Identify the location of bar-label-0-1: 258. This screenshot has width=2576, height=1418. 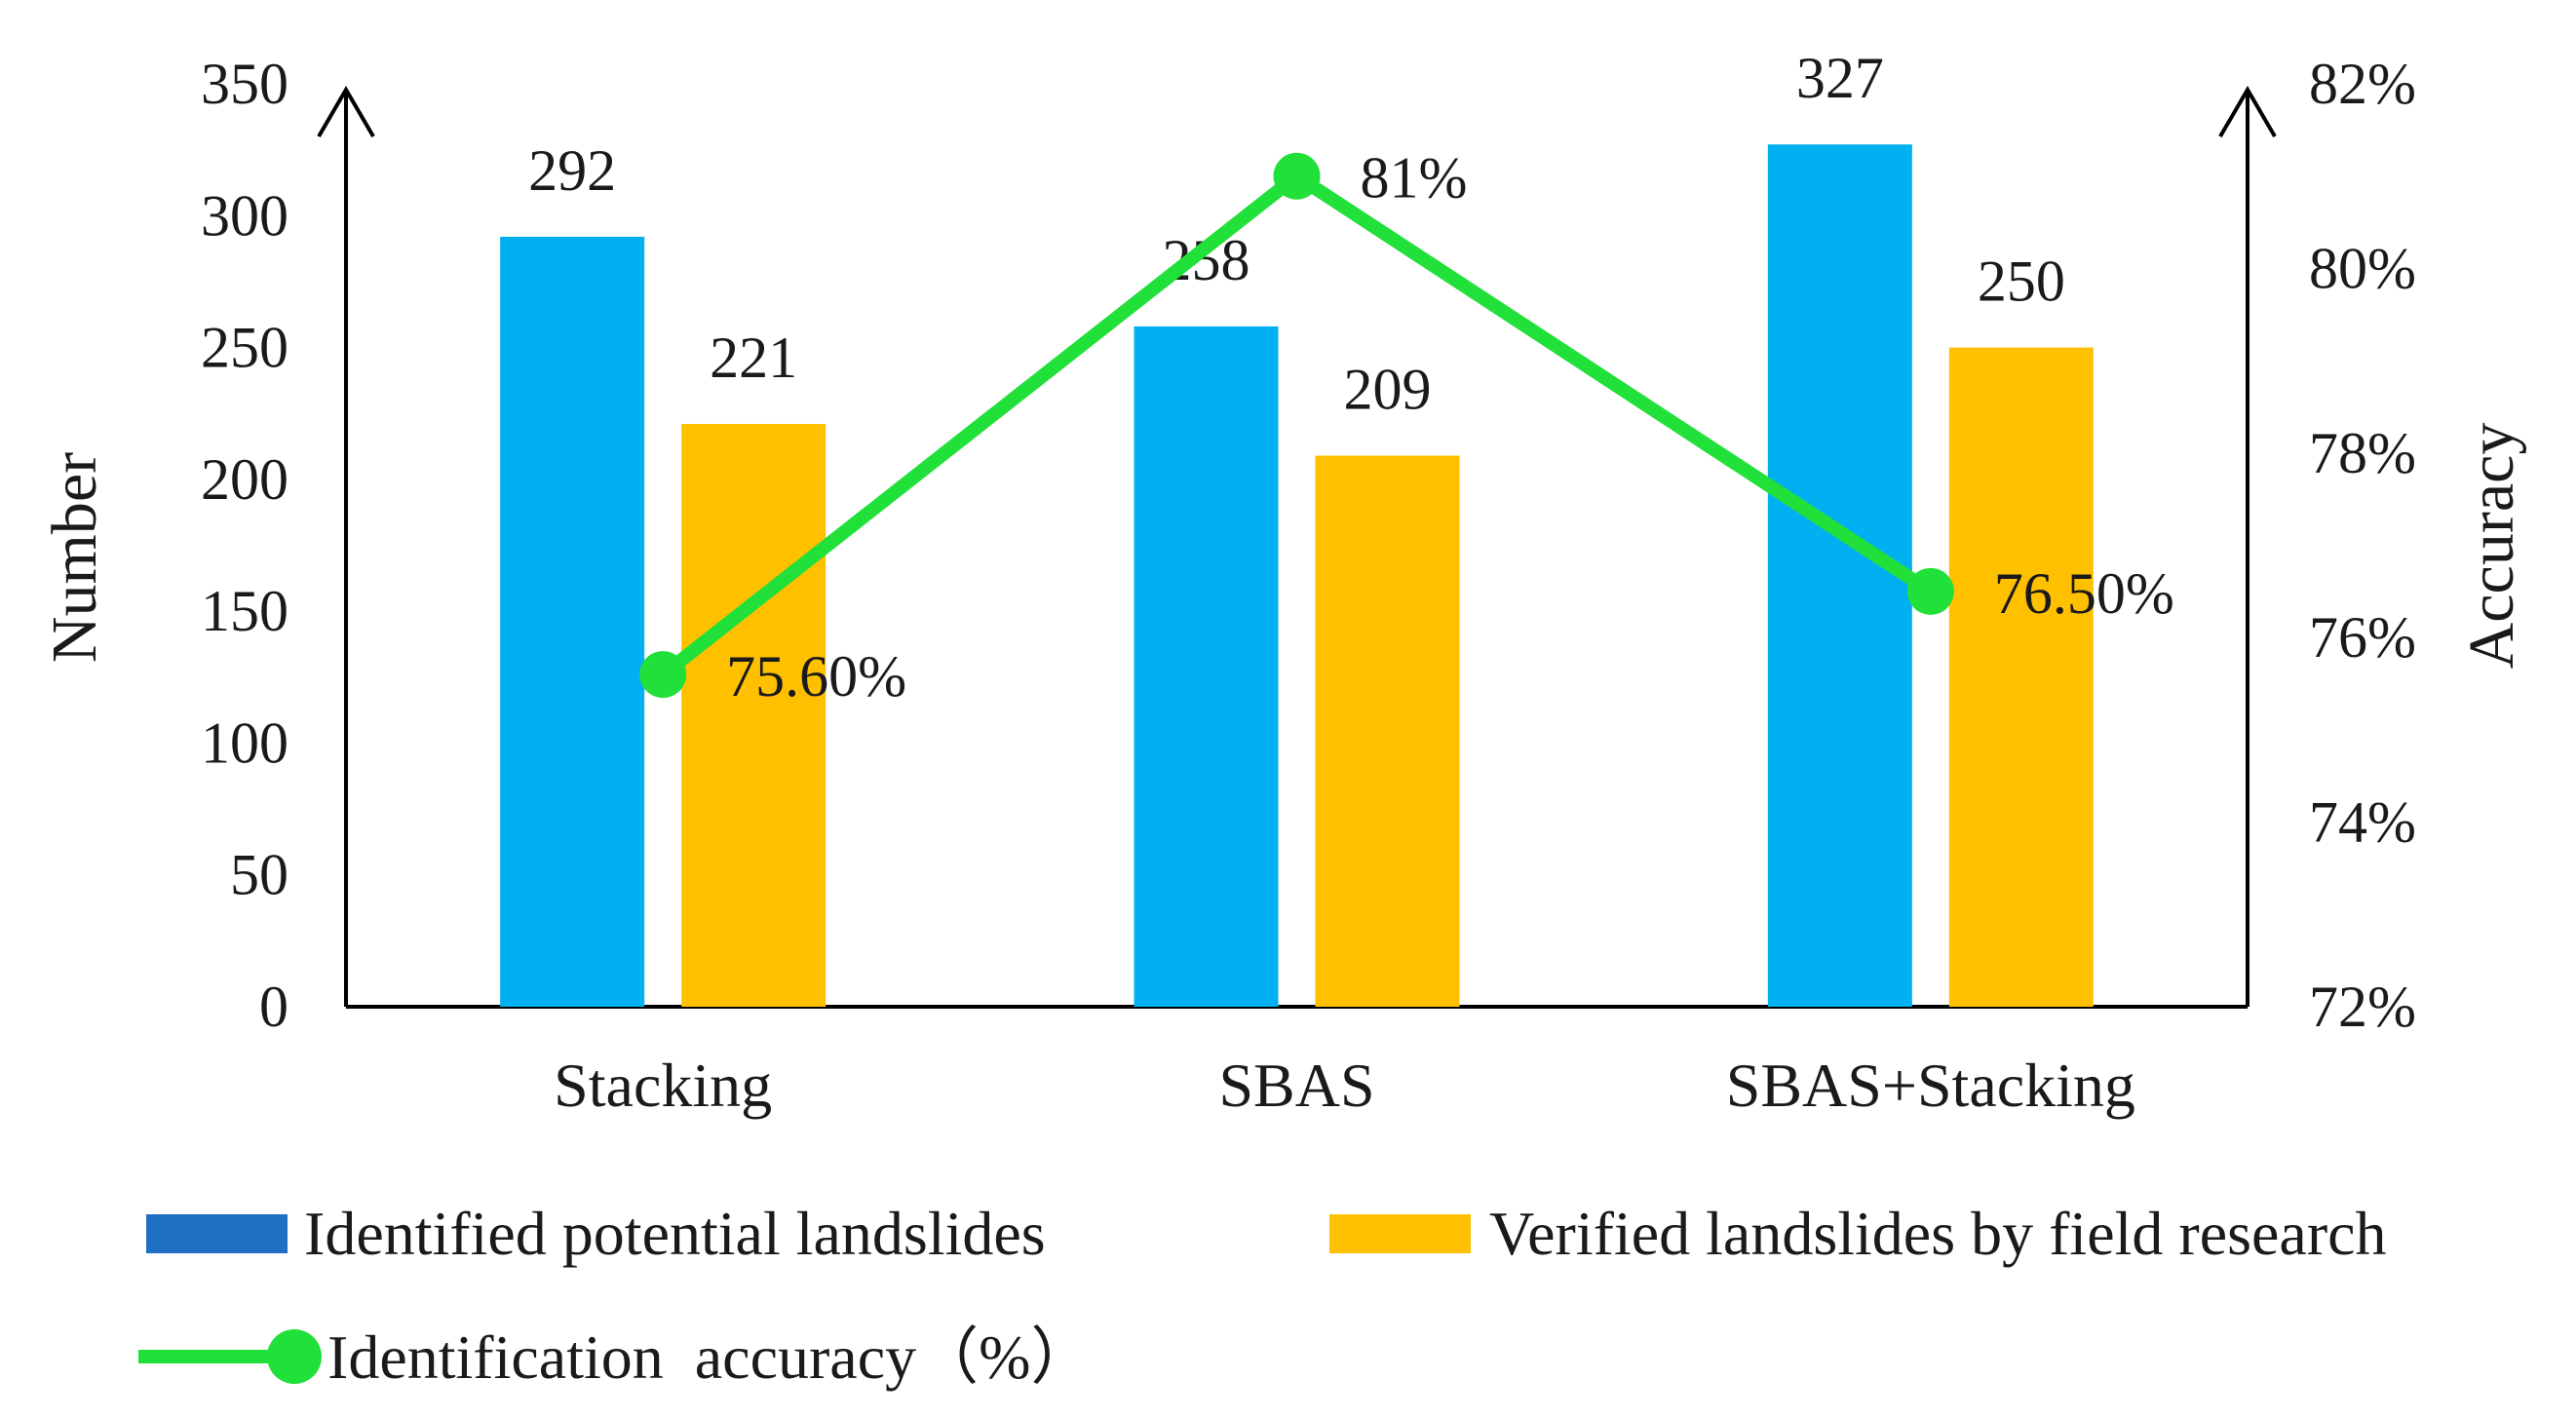
(1206, 260).